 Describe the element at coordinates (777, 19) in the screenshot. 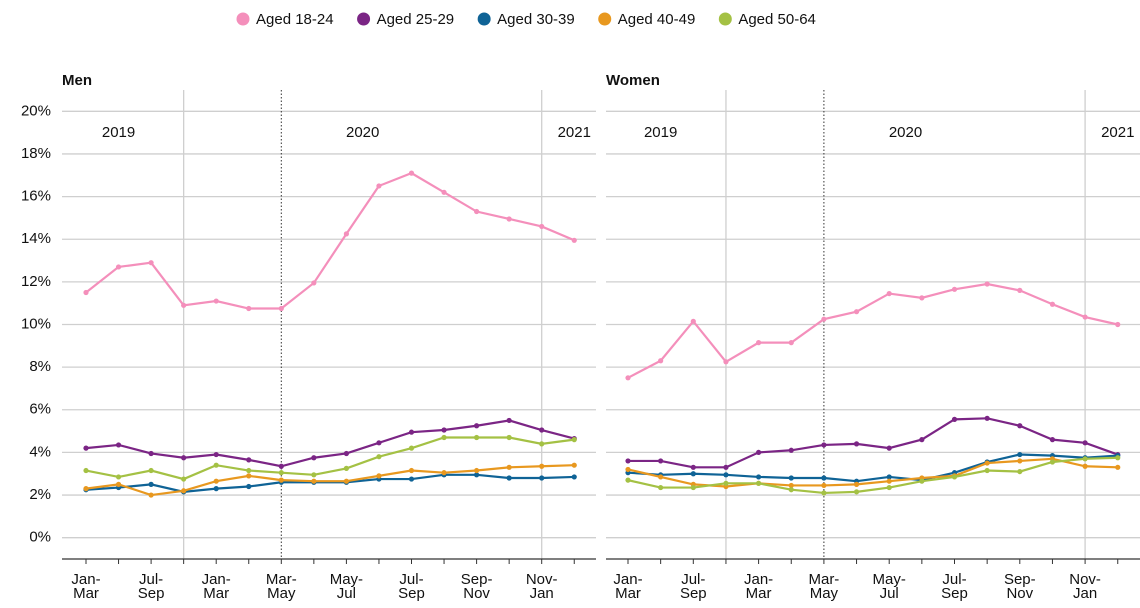

I see `legend-label: Aged 50-64` at that location.